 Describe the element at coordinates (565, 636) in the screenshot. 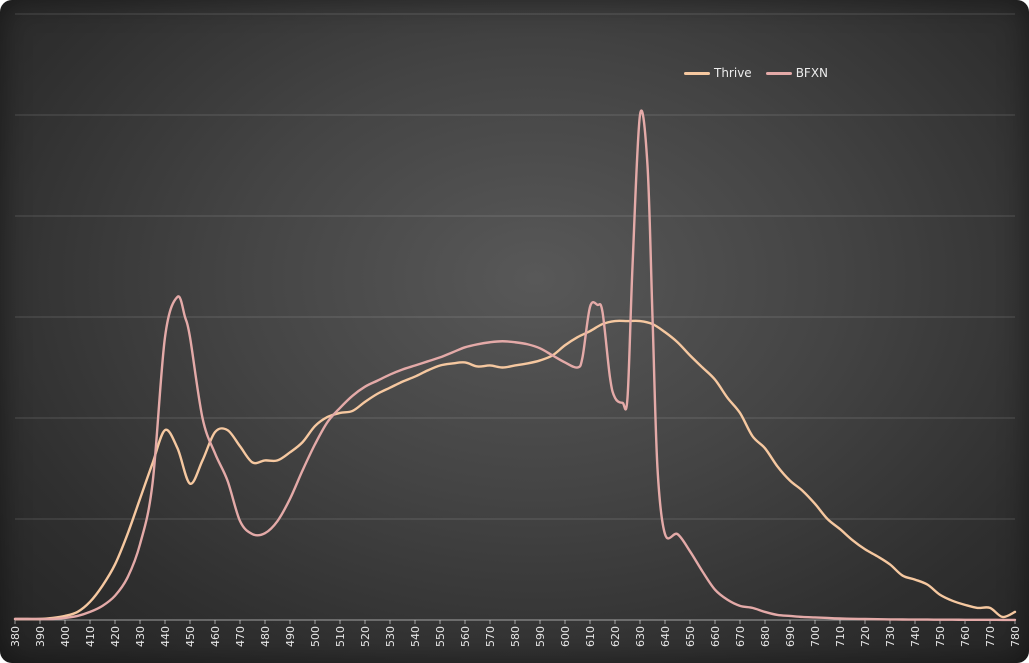

I see `x-tick-label: 600` at that location.